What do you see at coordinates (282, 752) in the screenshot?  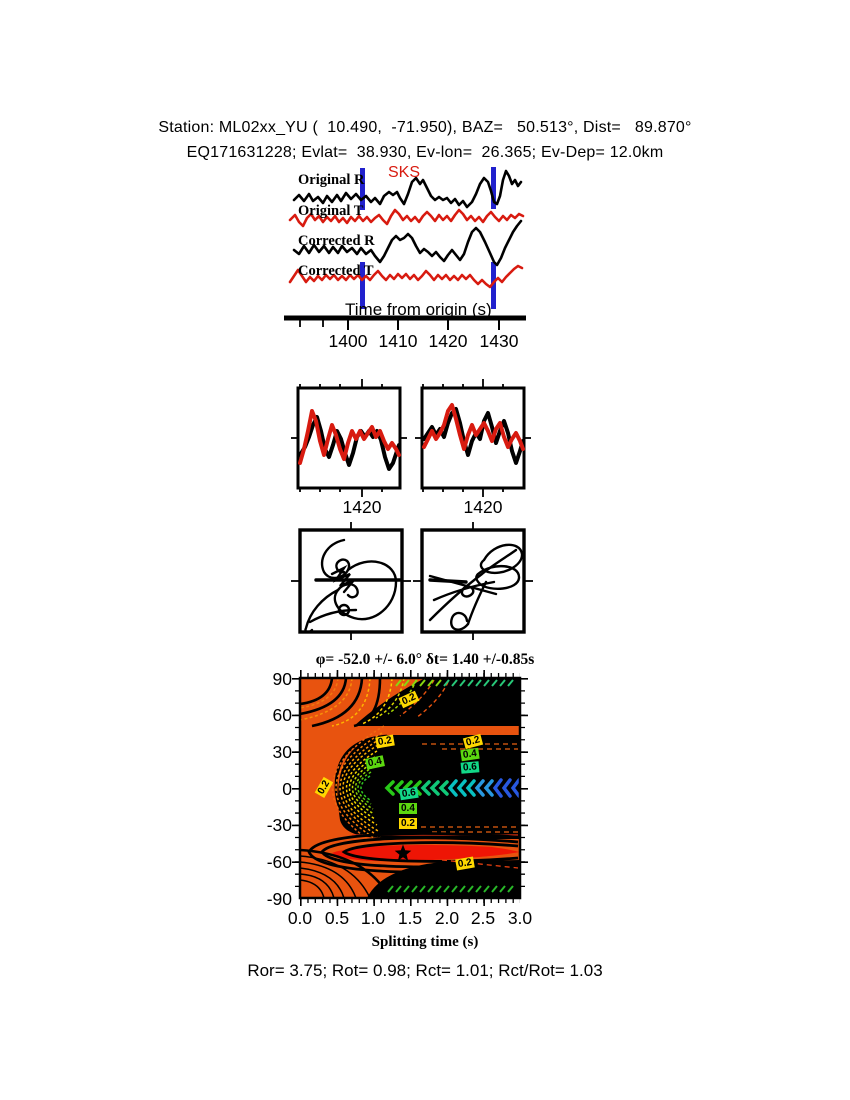 I see `ytick-30: 30` at bounding box center [282, 752].